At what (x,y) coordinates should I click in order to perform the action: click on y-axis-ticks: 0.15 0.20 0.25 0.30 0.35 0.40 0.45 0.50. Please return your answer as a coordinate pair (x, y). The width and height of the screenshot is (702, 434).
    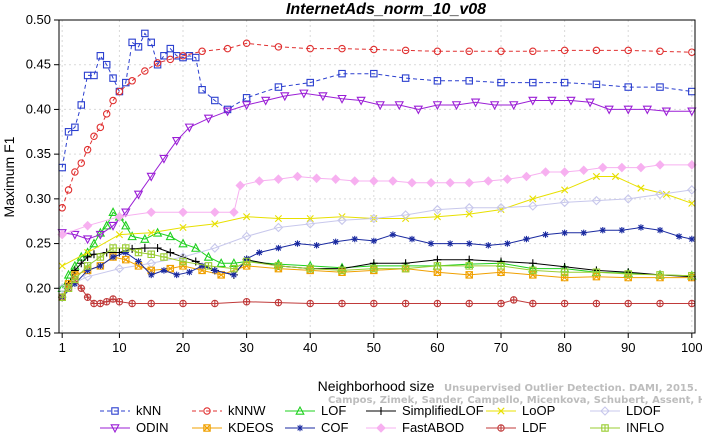
    Looking at the image, I should click on (42, 176).